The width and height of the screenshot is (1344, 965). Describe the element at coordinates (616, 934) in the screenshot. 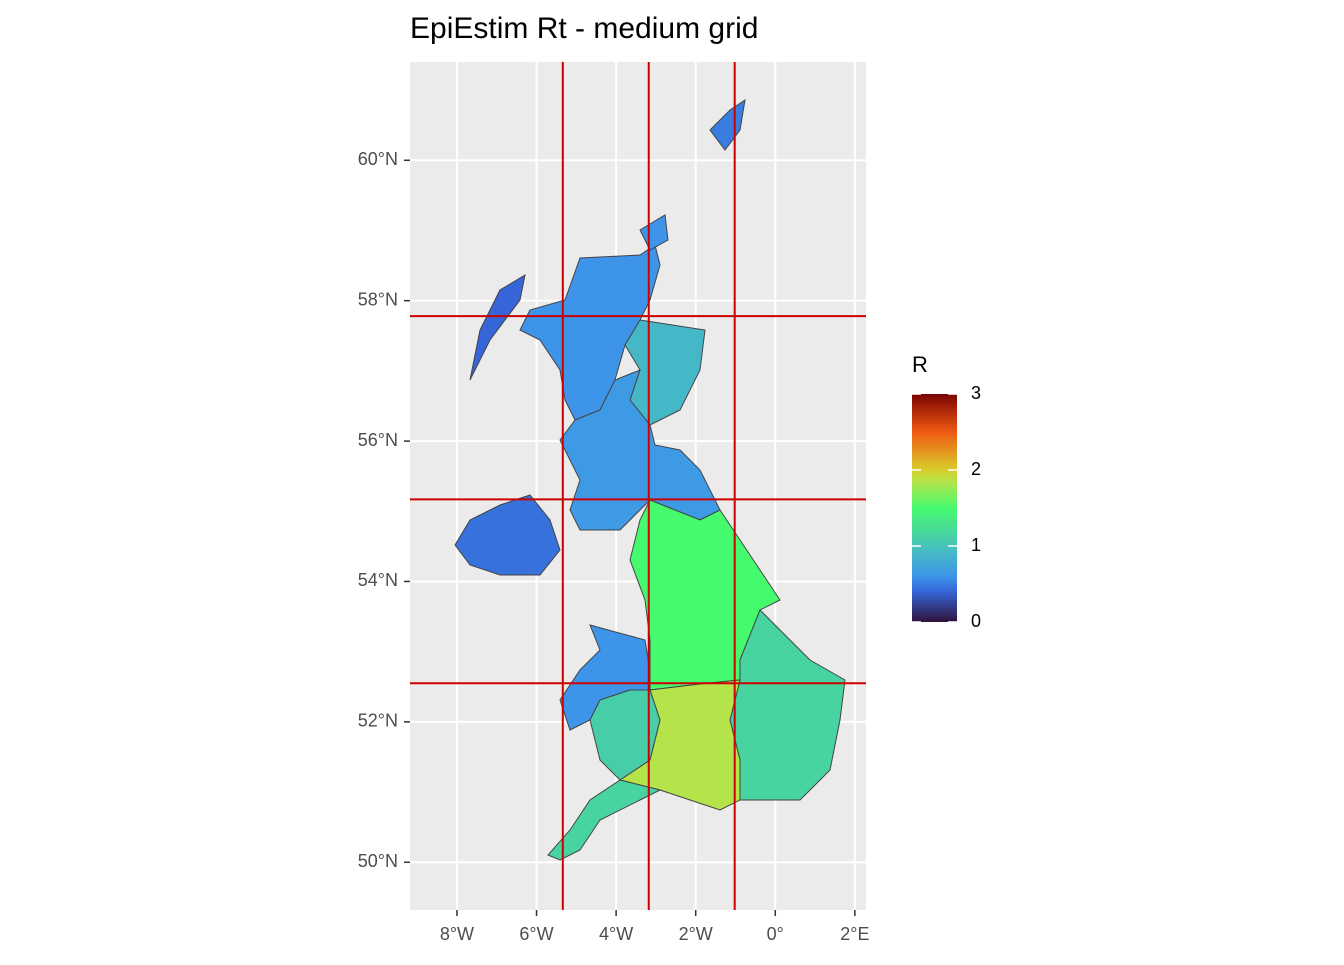

I see `x-tick-label: 4°W` at that location.